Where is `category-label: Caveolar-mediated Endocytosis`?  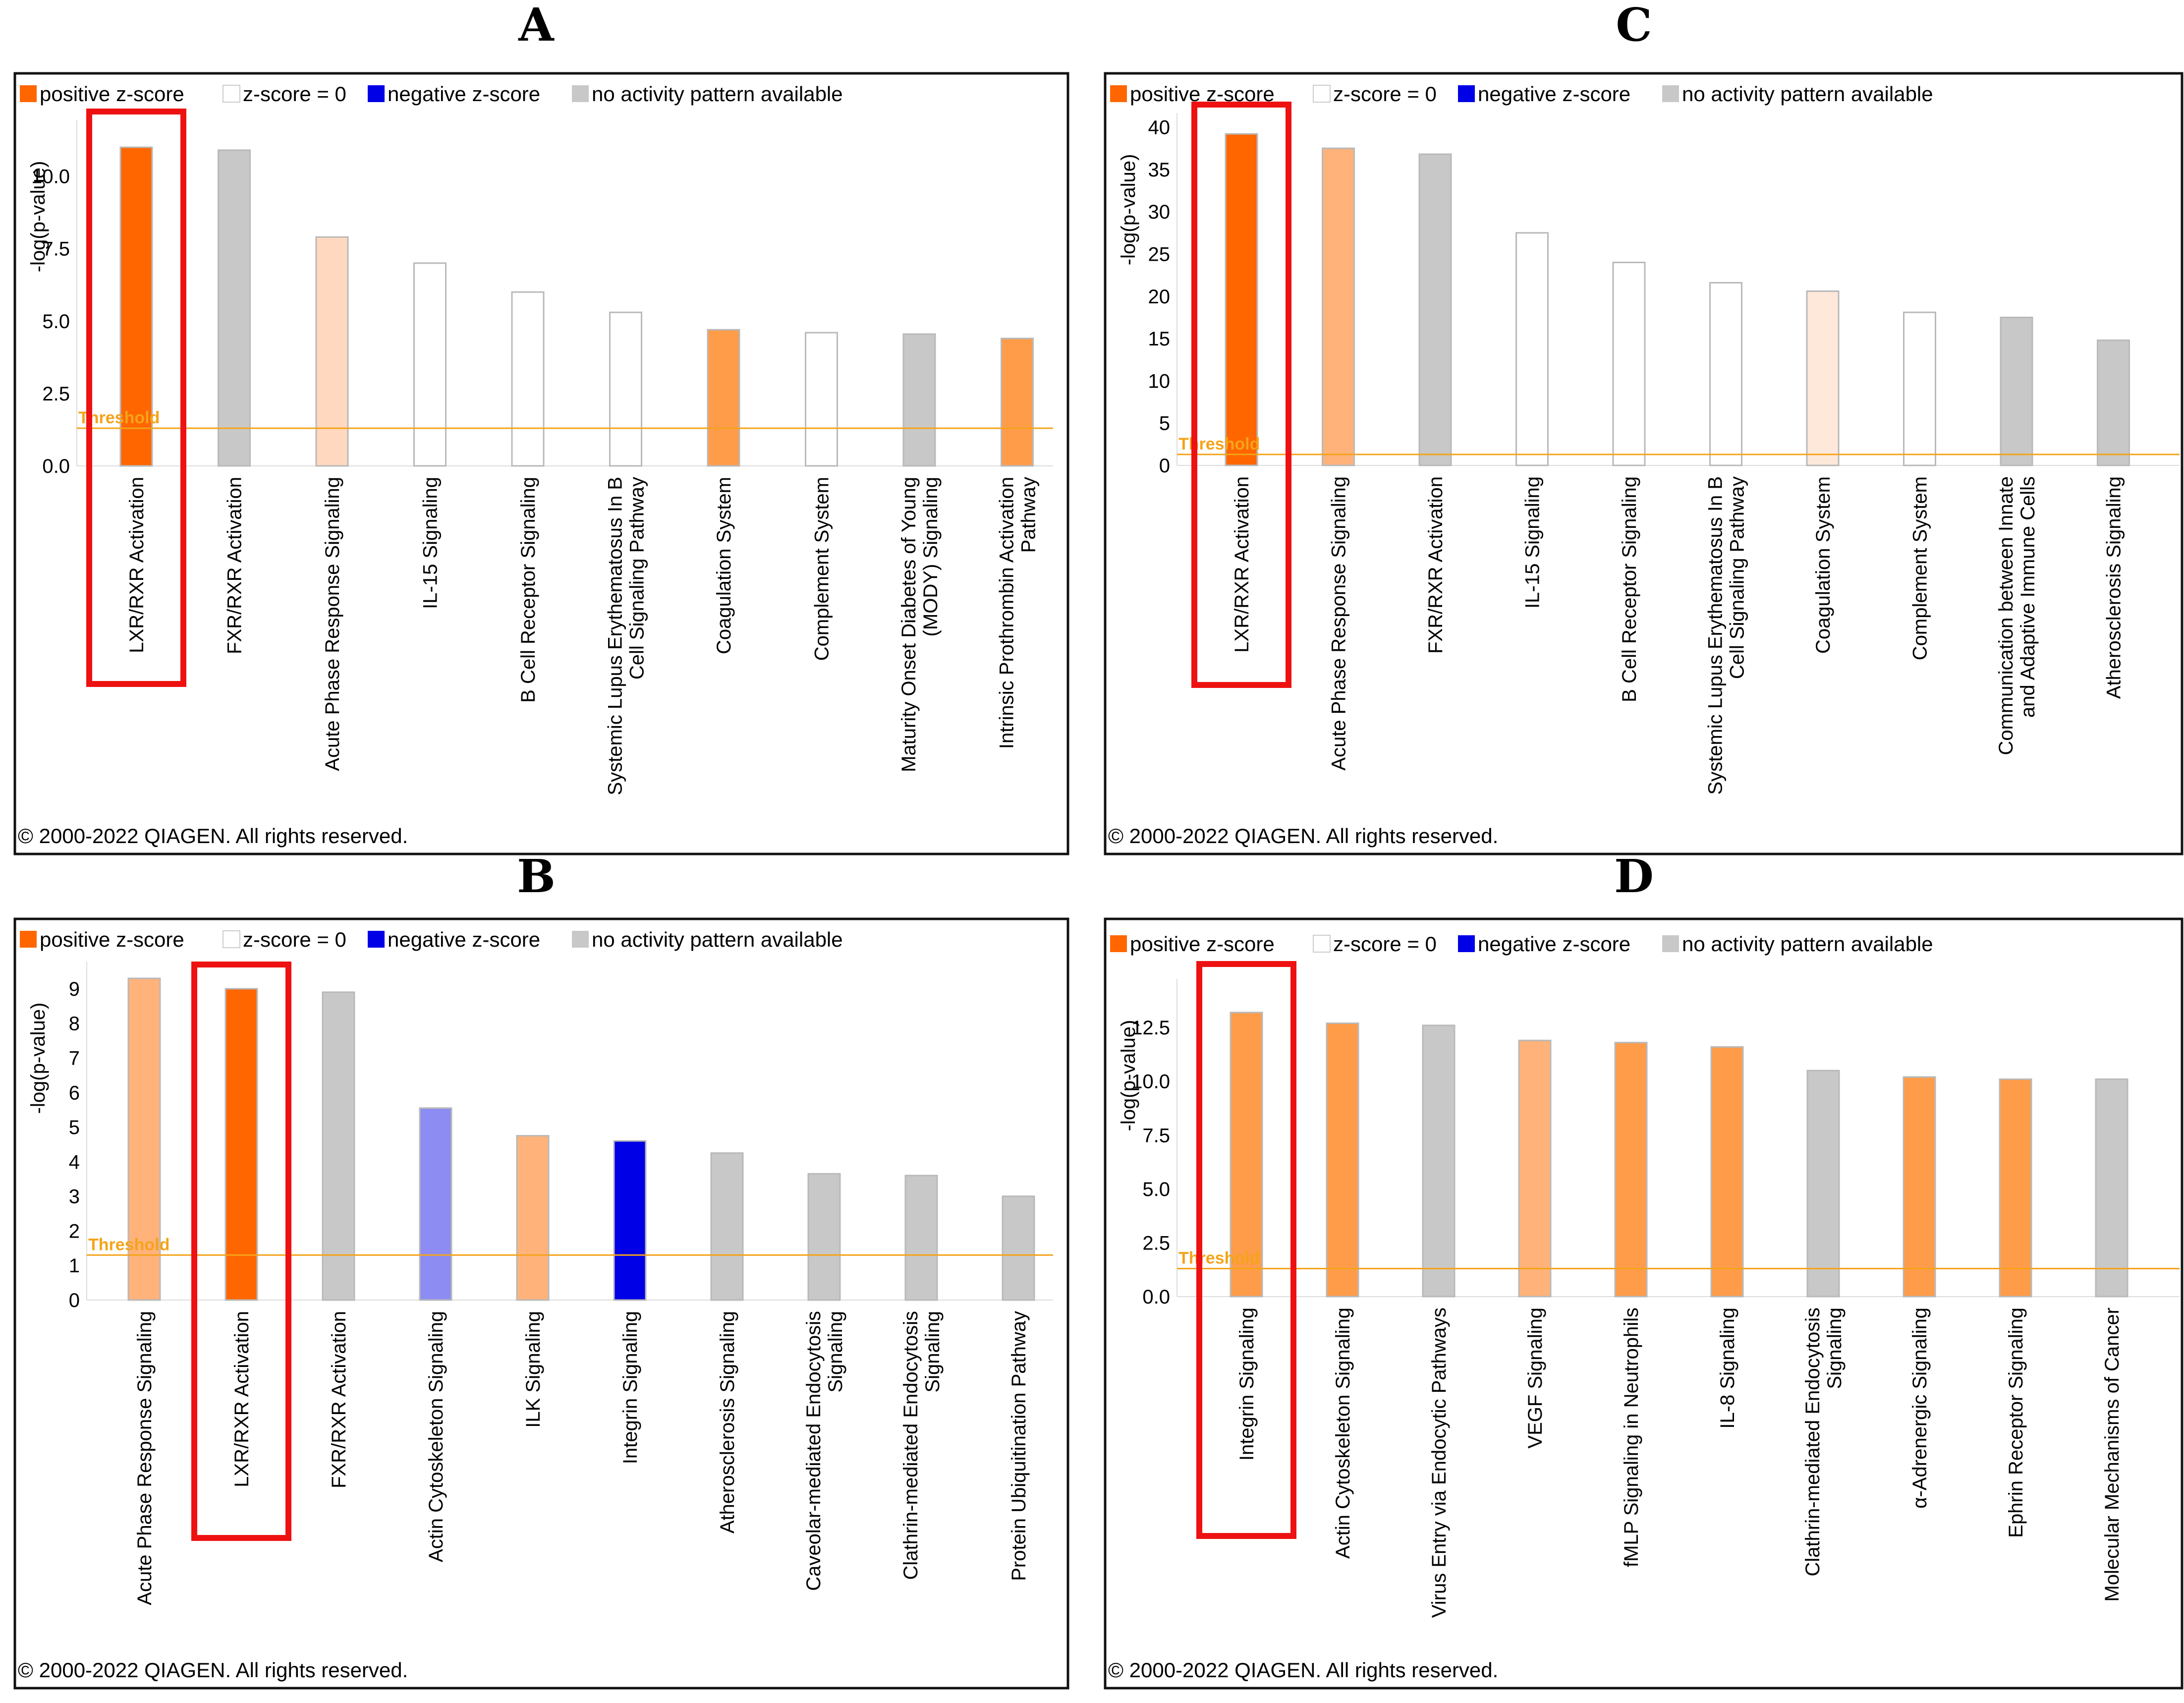
category-label: Caveolar-mediated Endocytosis is located at coordinates (814, 1451).